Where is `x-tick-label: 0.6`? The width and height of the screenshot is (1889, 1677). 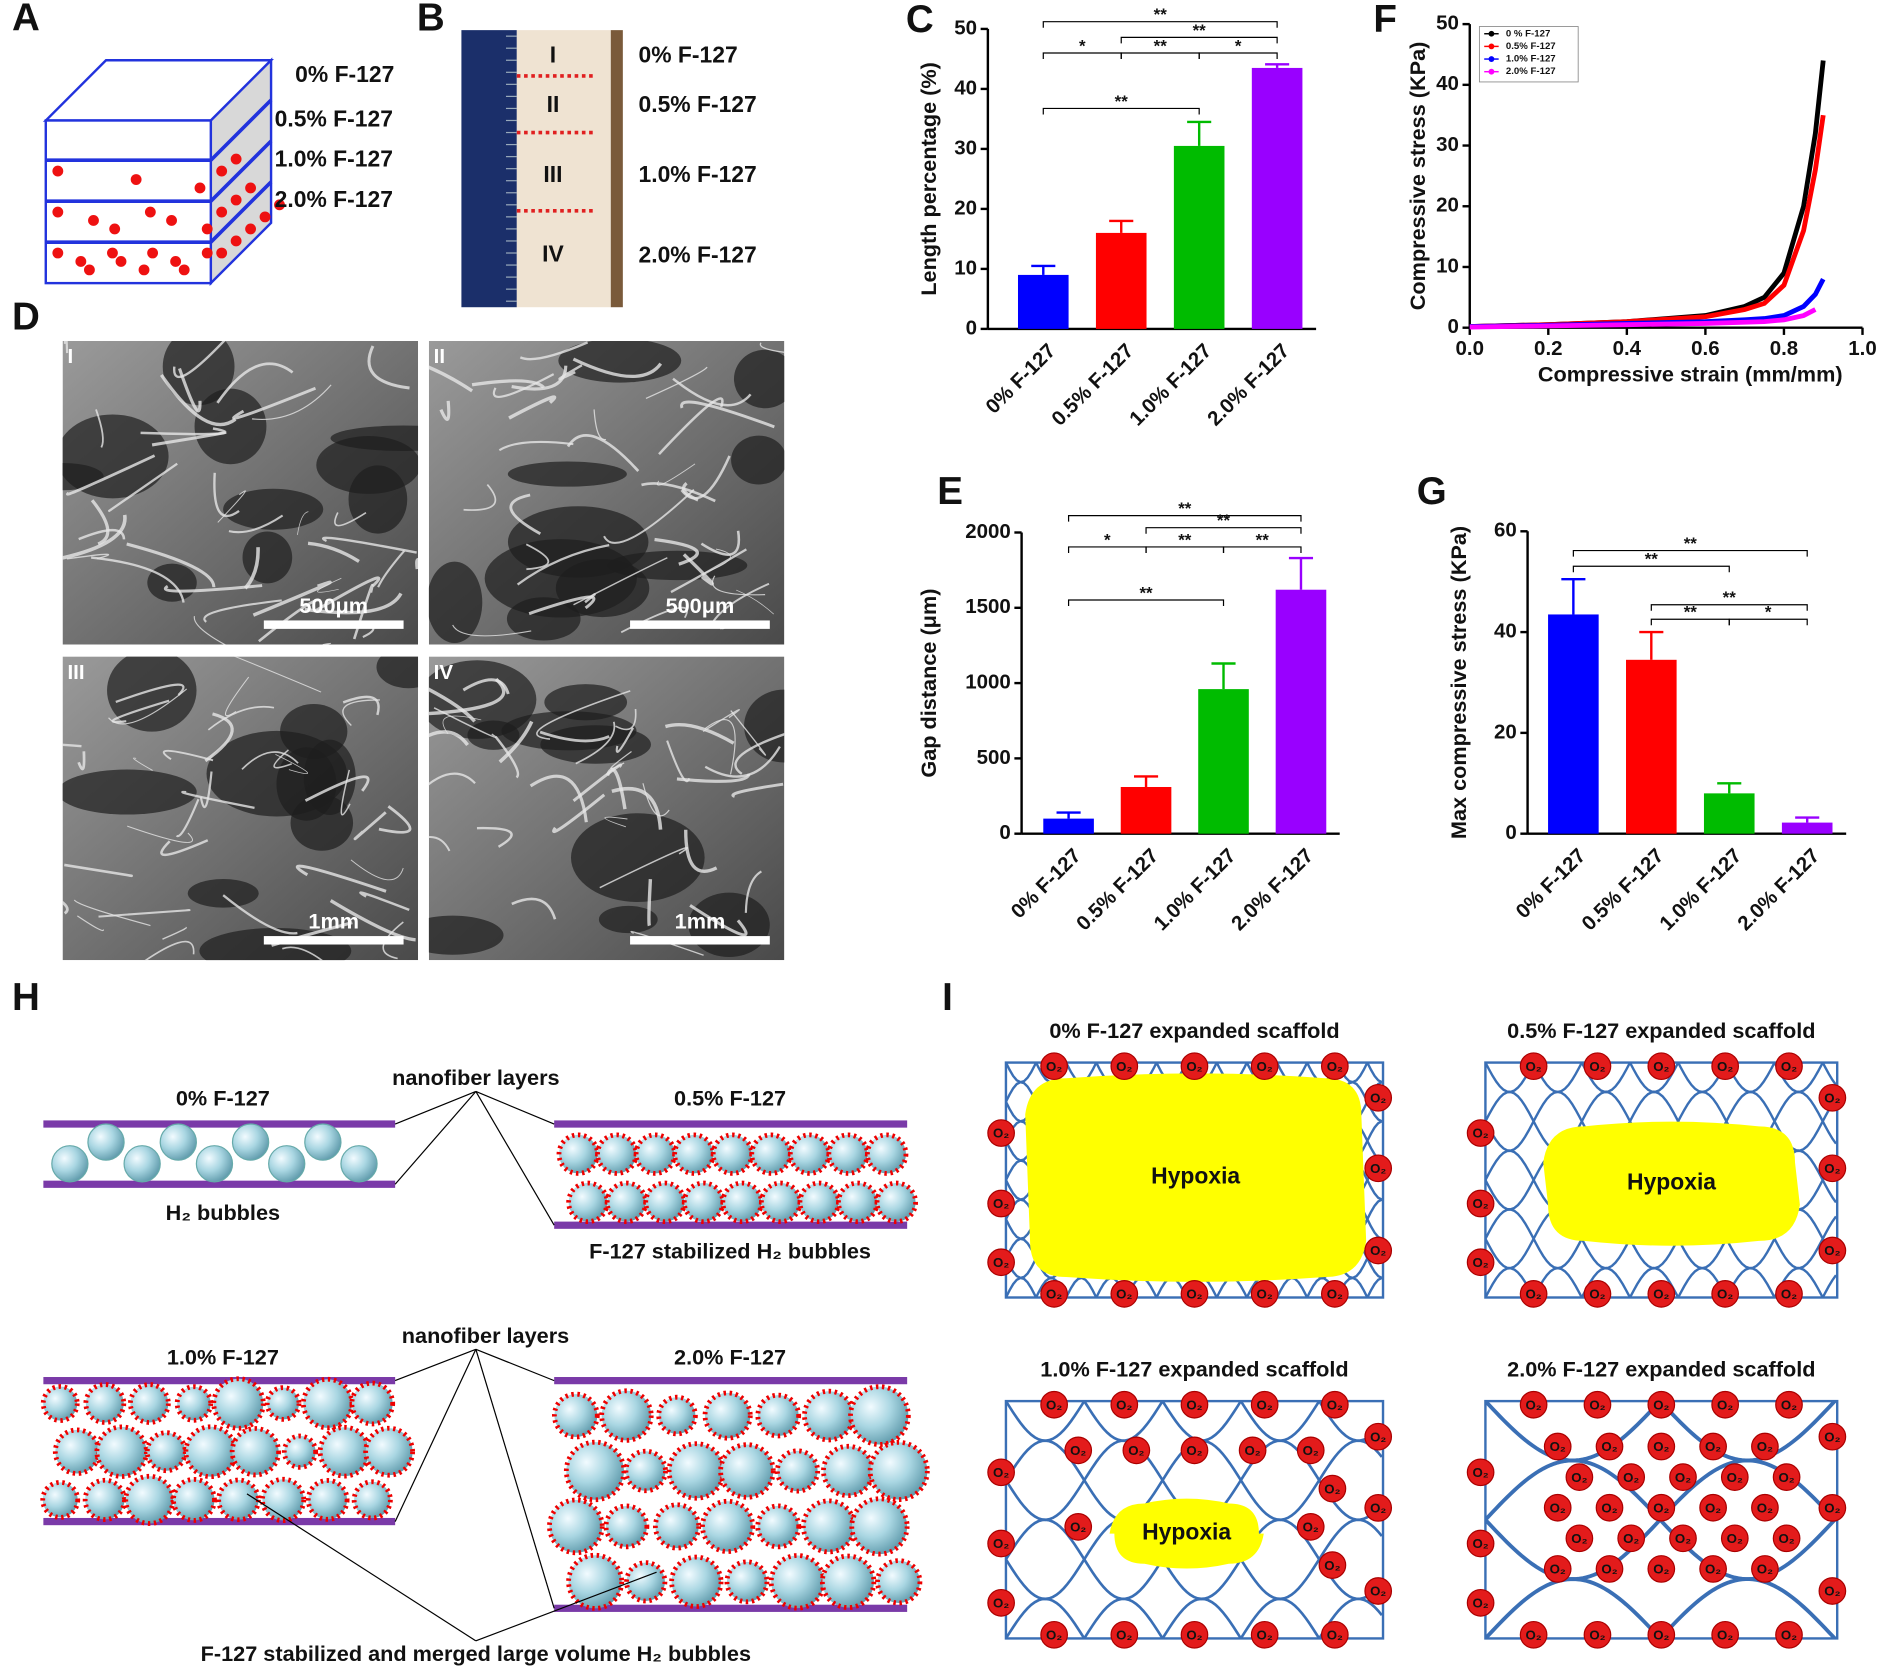 x-tick-label: 0.6 is located at coordinates (1705, 348).